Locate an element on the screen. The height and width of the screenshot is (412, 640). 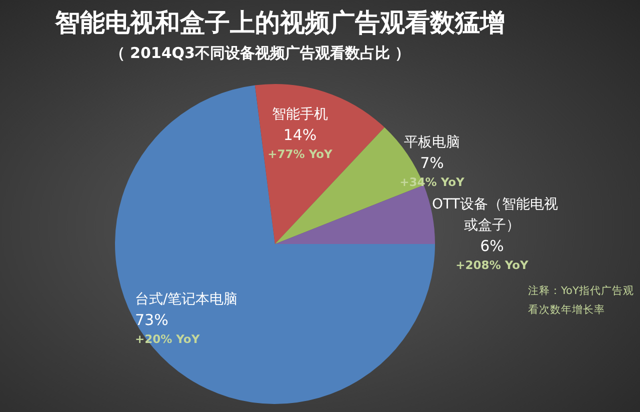
slice-label: 平板电脑 is located at coordinates (432, 142).